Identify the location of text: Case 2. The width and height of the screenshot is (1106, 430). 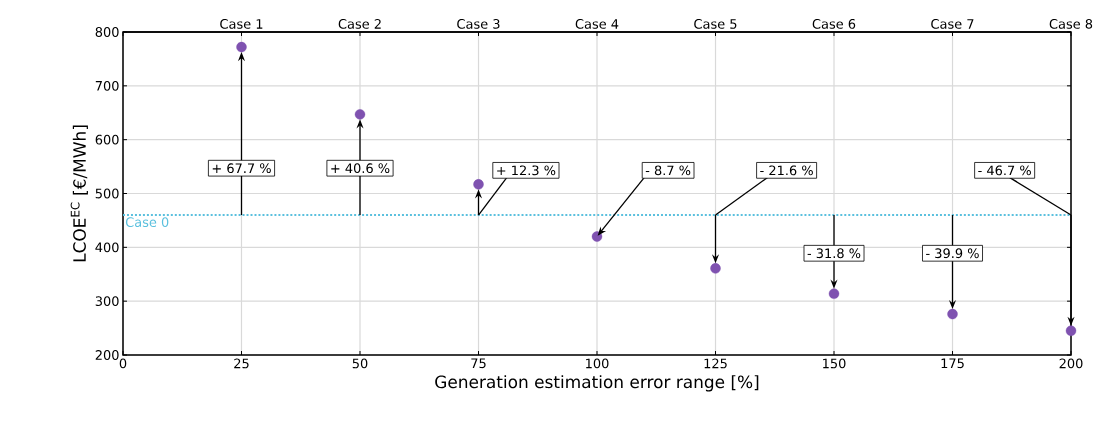
(359, 24).